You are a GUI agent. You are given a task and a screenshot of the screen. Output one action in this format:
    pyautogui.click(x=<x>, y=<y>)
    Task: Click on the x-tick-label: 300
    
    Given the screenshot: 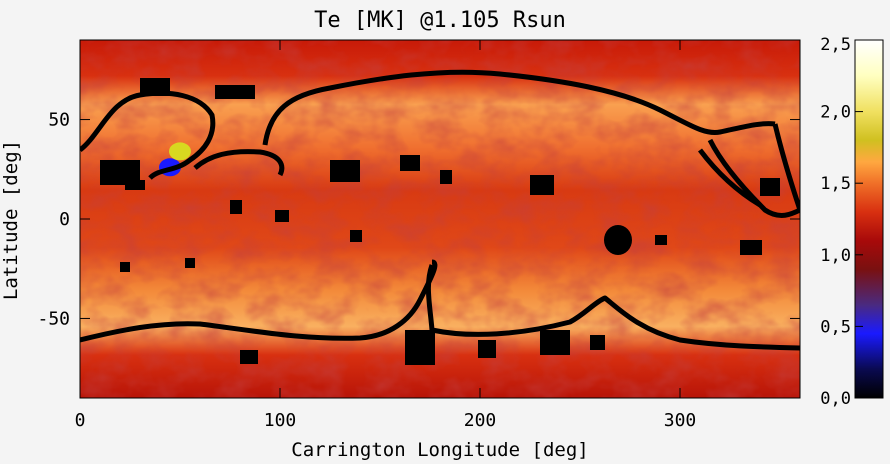 What is the action you would take?
    pyautogui.click(x=680, y=420)
    